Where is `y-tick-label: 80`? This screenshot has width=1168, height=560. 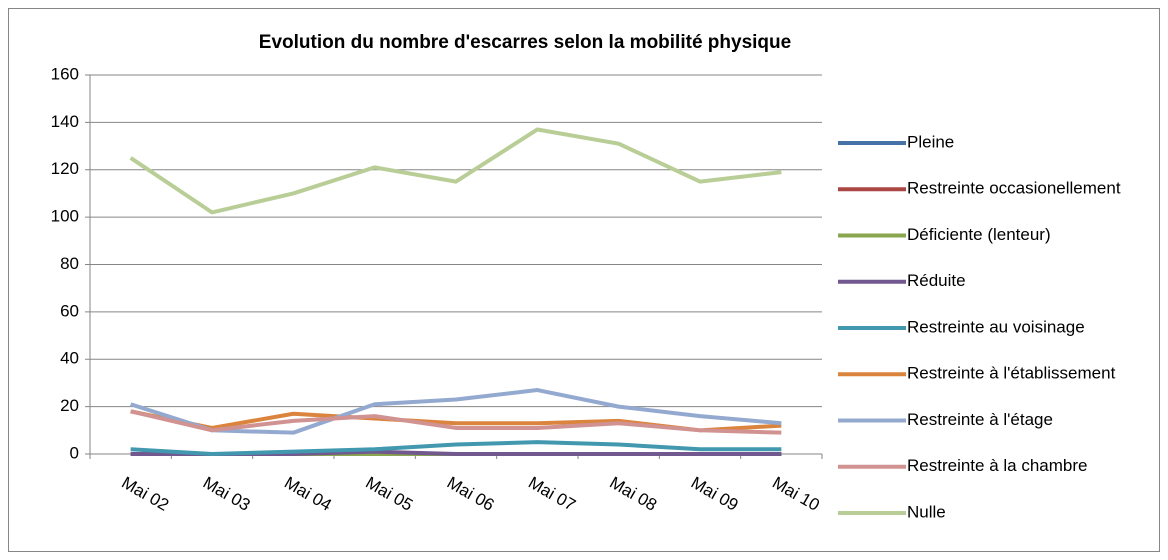
y-tick-label: 80 is located at coordinates (69, 263).